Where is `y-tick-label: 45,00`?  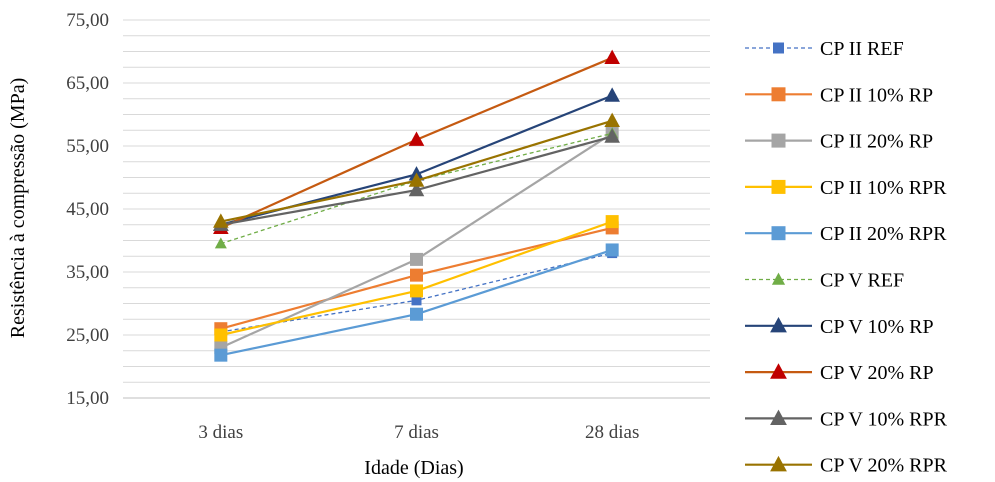
y-tick-label: 45,00 is located at coordinates (87, 209).